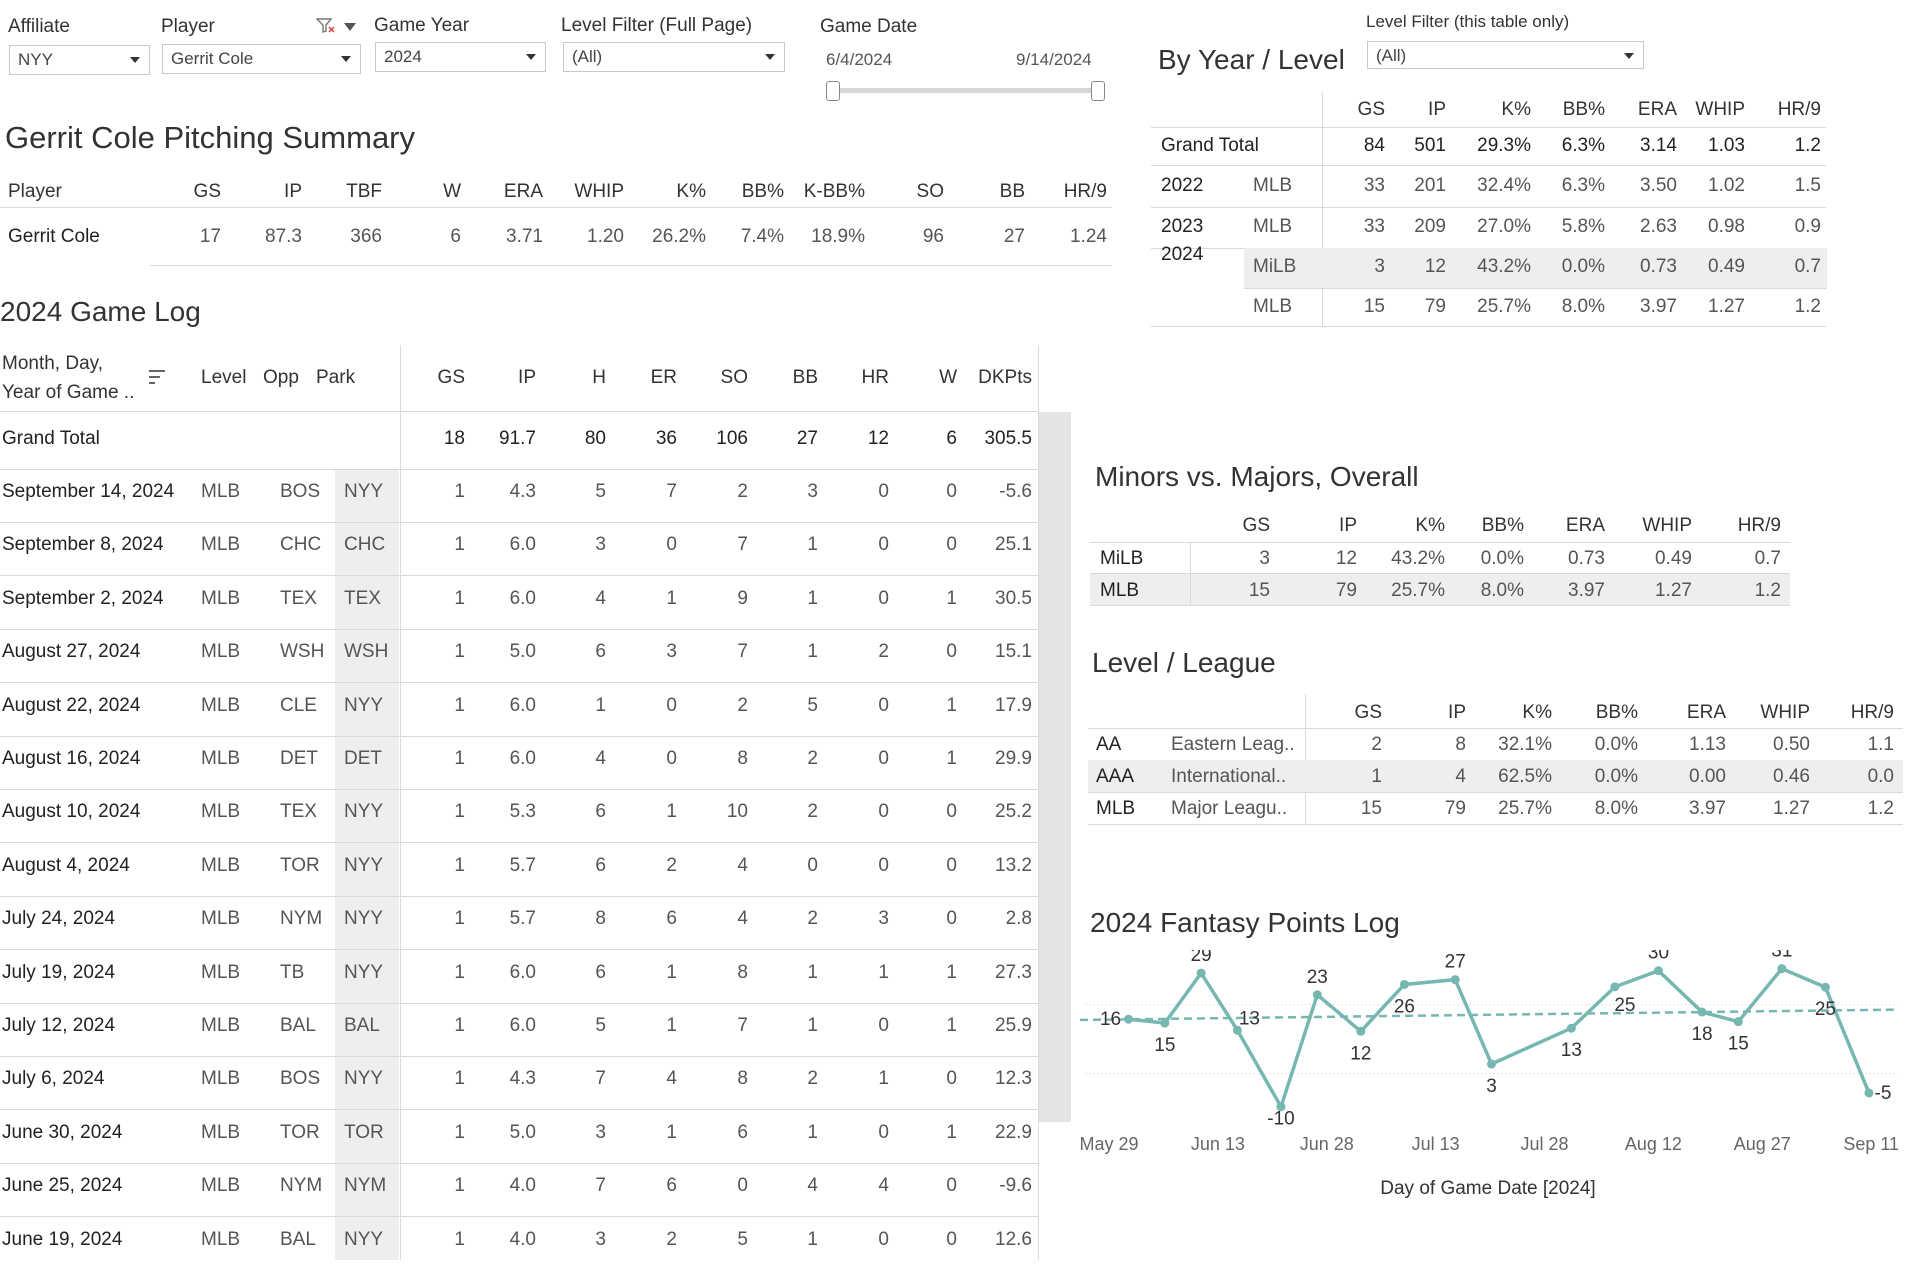 This screenshot has width=1906, height=1282. What do you see at coordinates (460, 57) in the screenshot?
I see `game-year-dropdown: 2024` at bounding box center [460, 57].